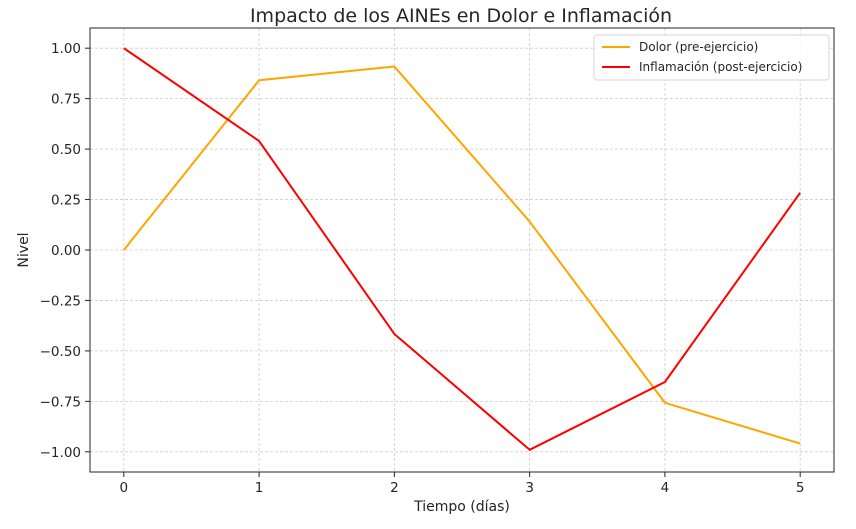 This screenshot has height=529, width=856. Describe the element at coordinates (800, 488) in the screenshot. I see `x-tick-label: 5` at that location.